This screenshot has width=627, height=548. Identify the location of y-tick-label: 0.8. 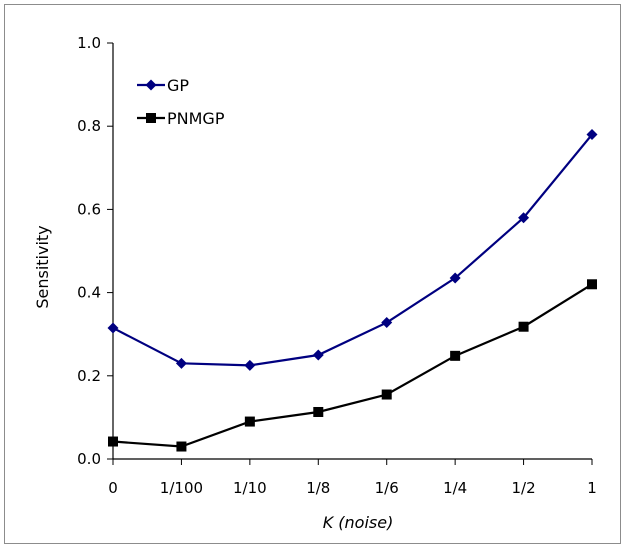
(89, 126).